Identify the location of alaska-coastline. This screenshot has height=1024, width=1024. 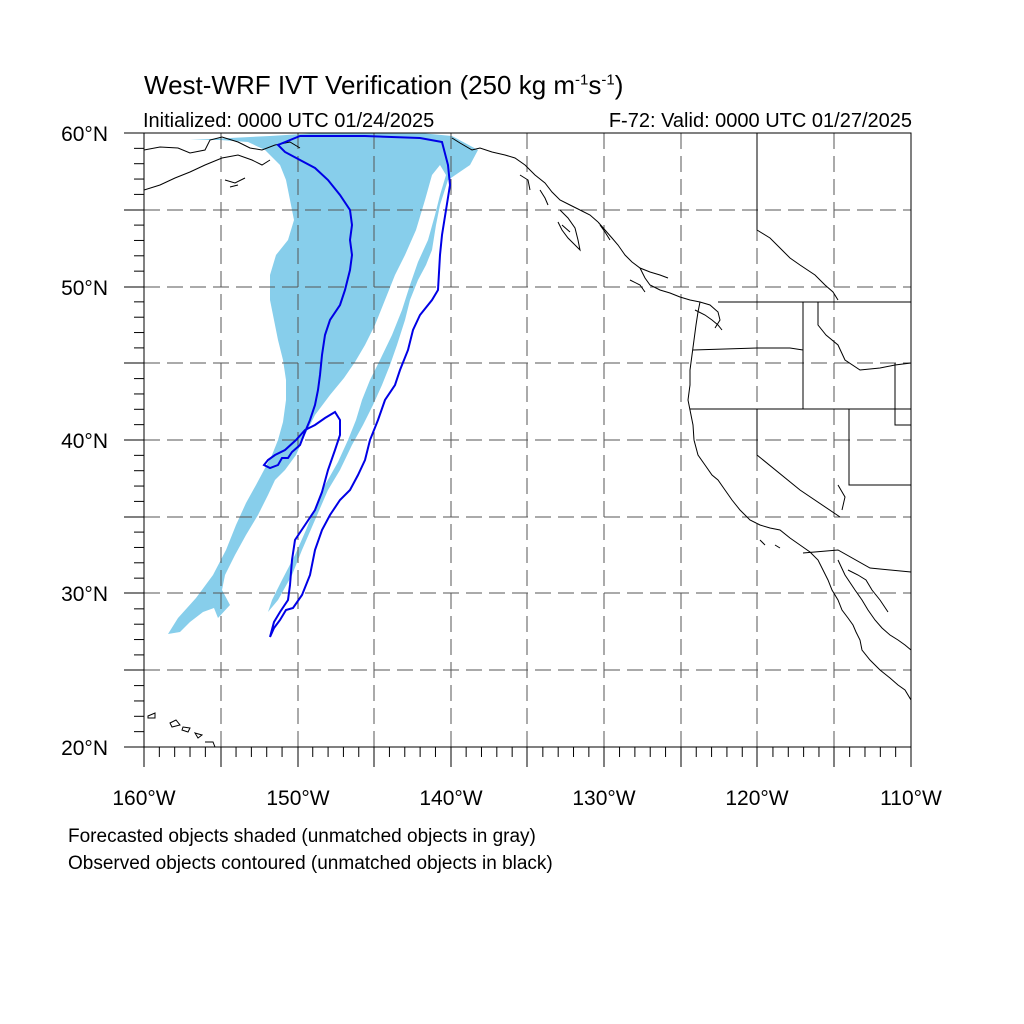
(377, 194).